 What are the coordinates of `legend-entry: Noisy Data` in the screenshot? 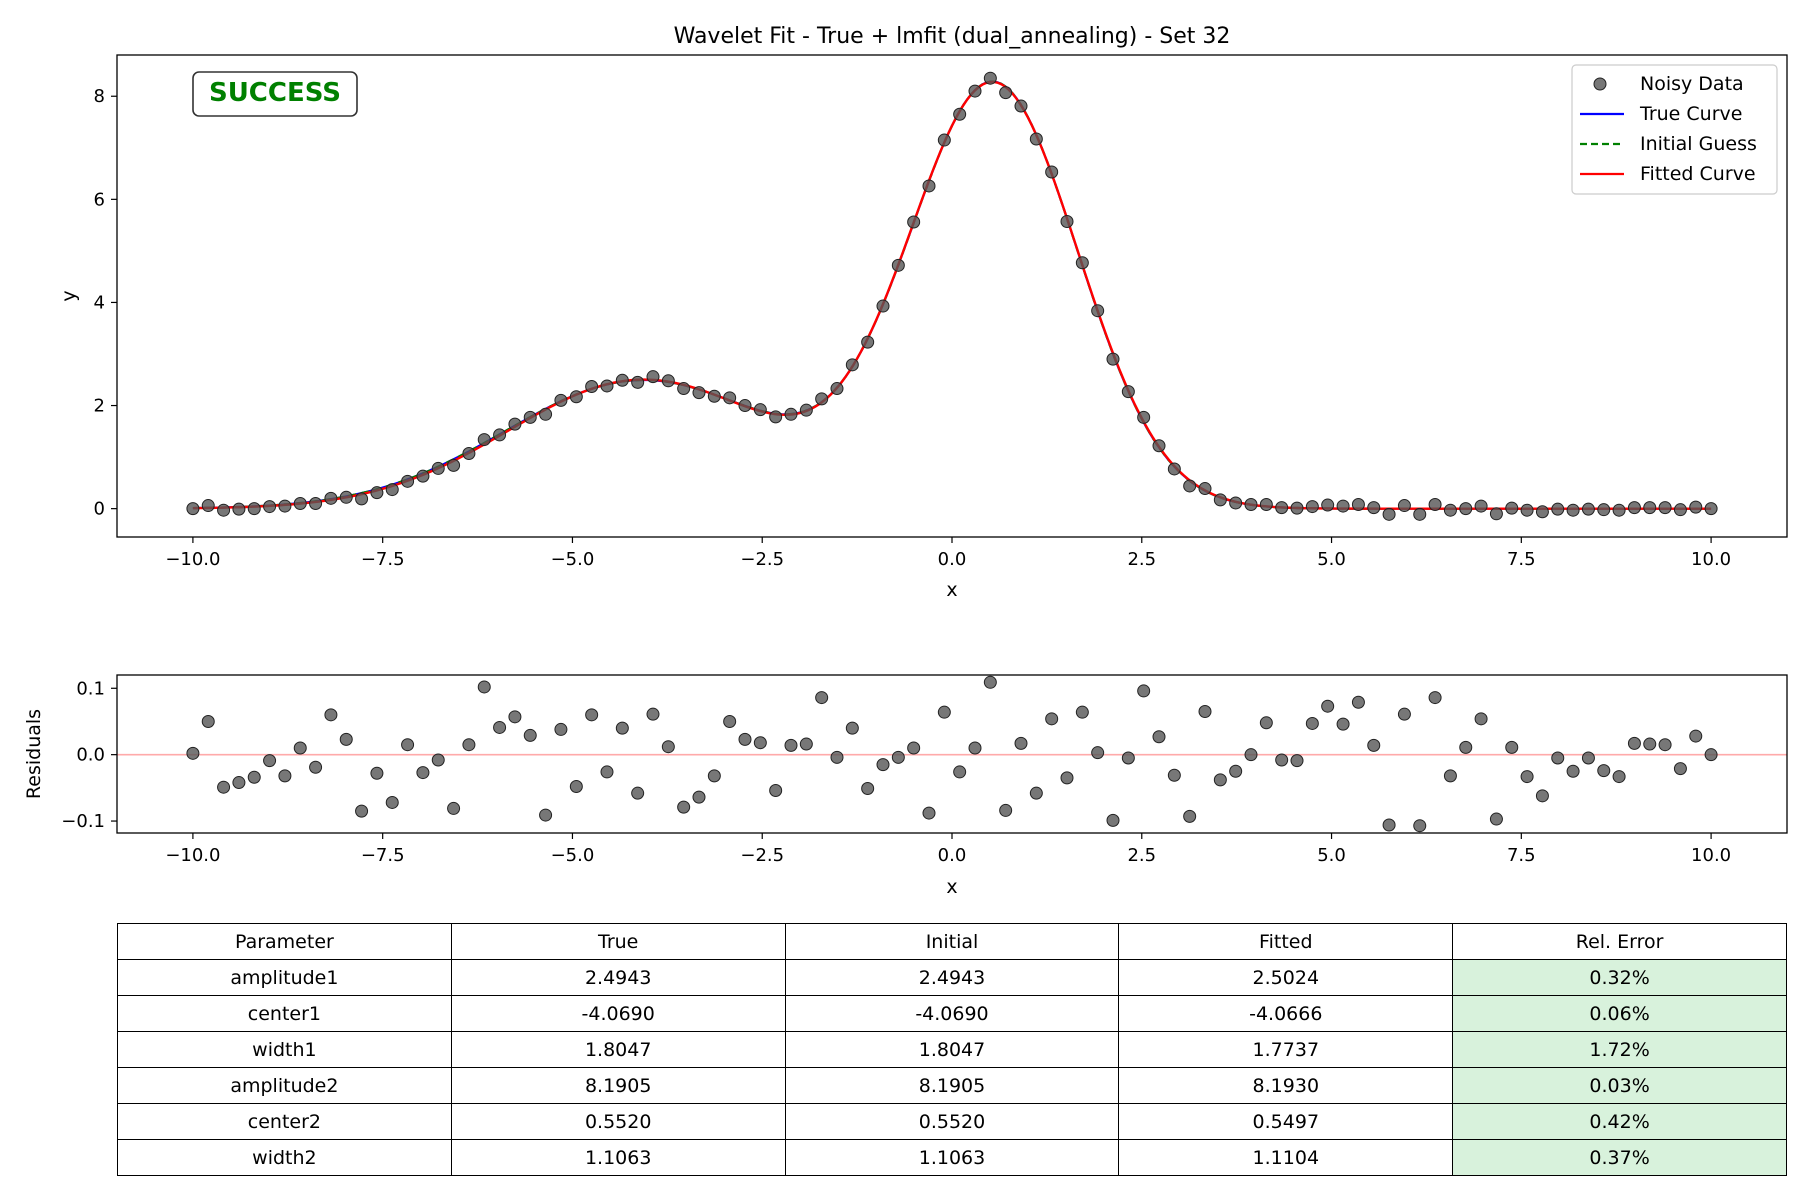 It's located at (1668, 84).